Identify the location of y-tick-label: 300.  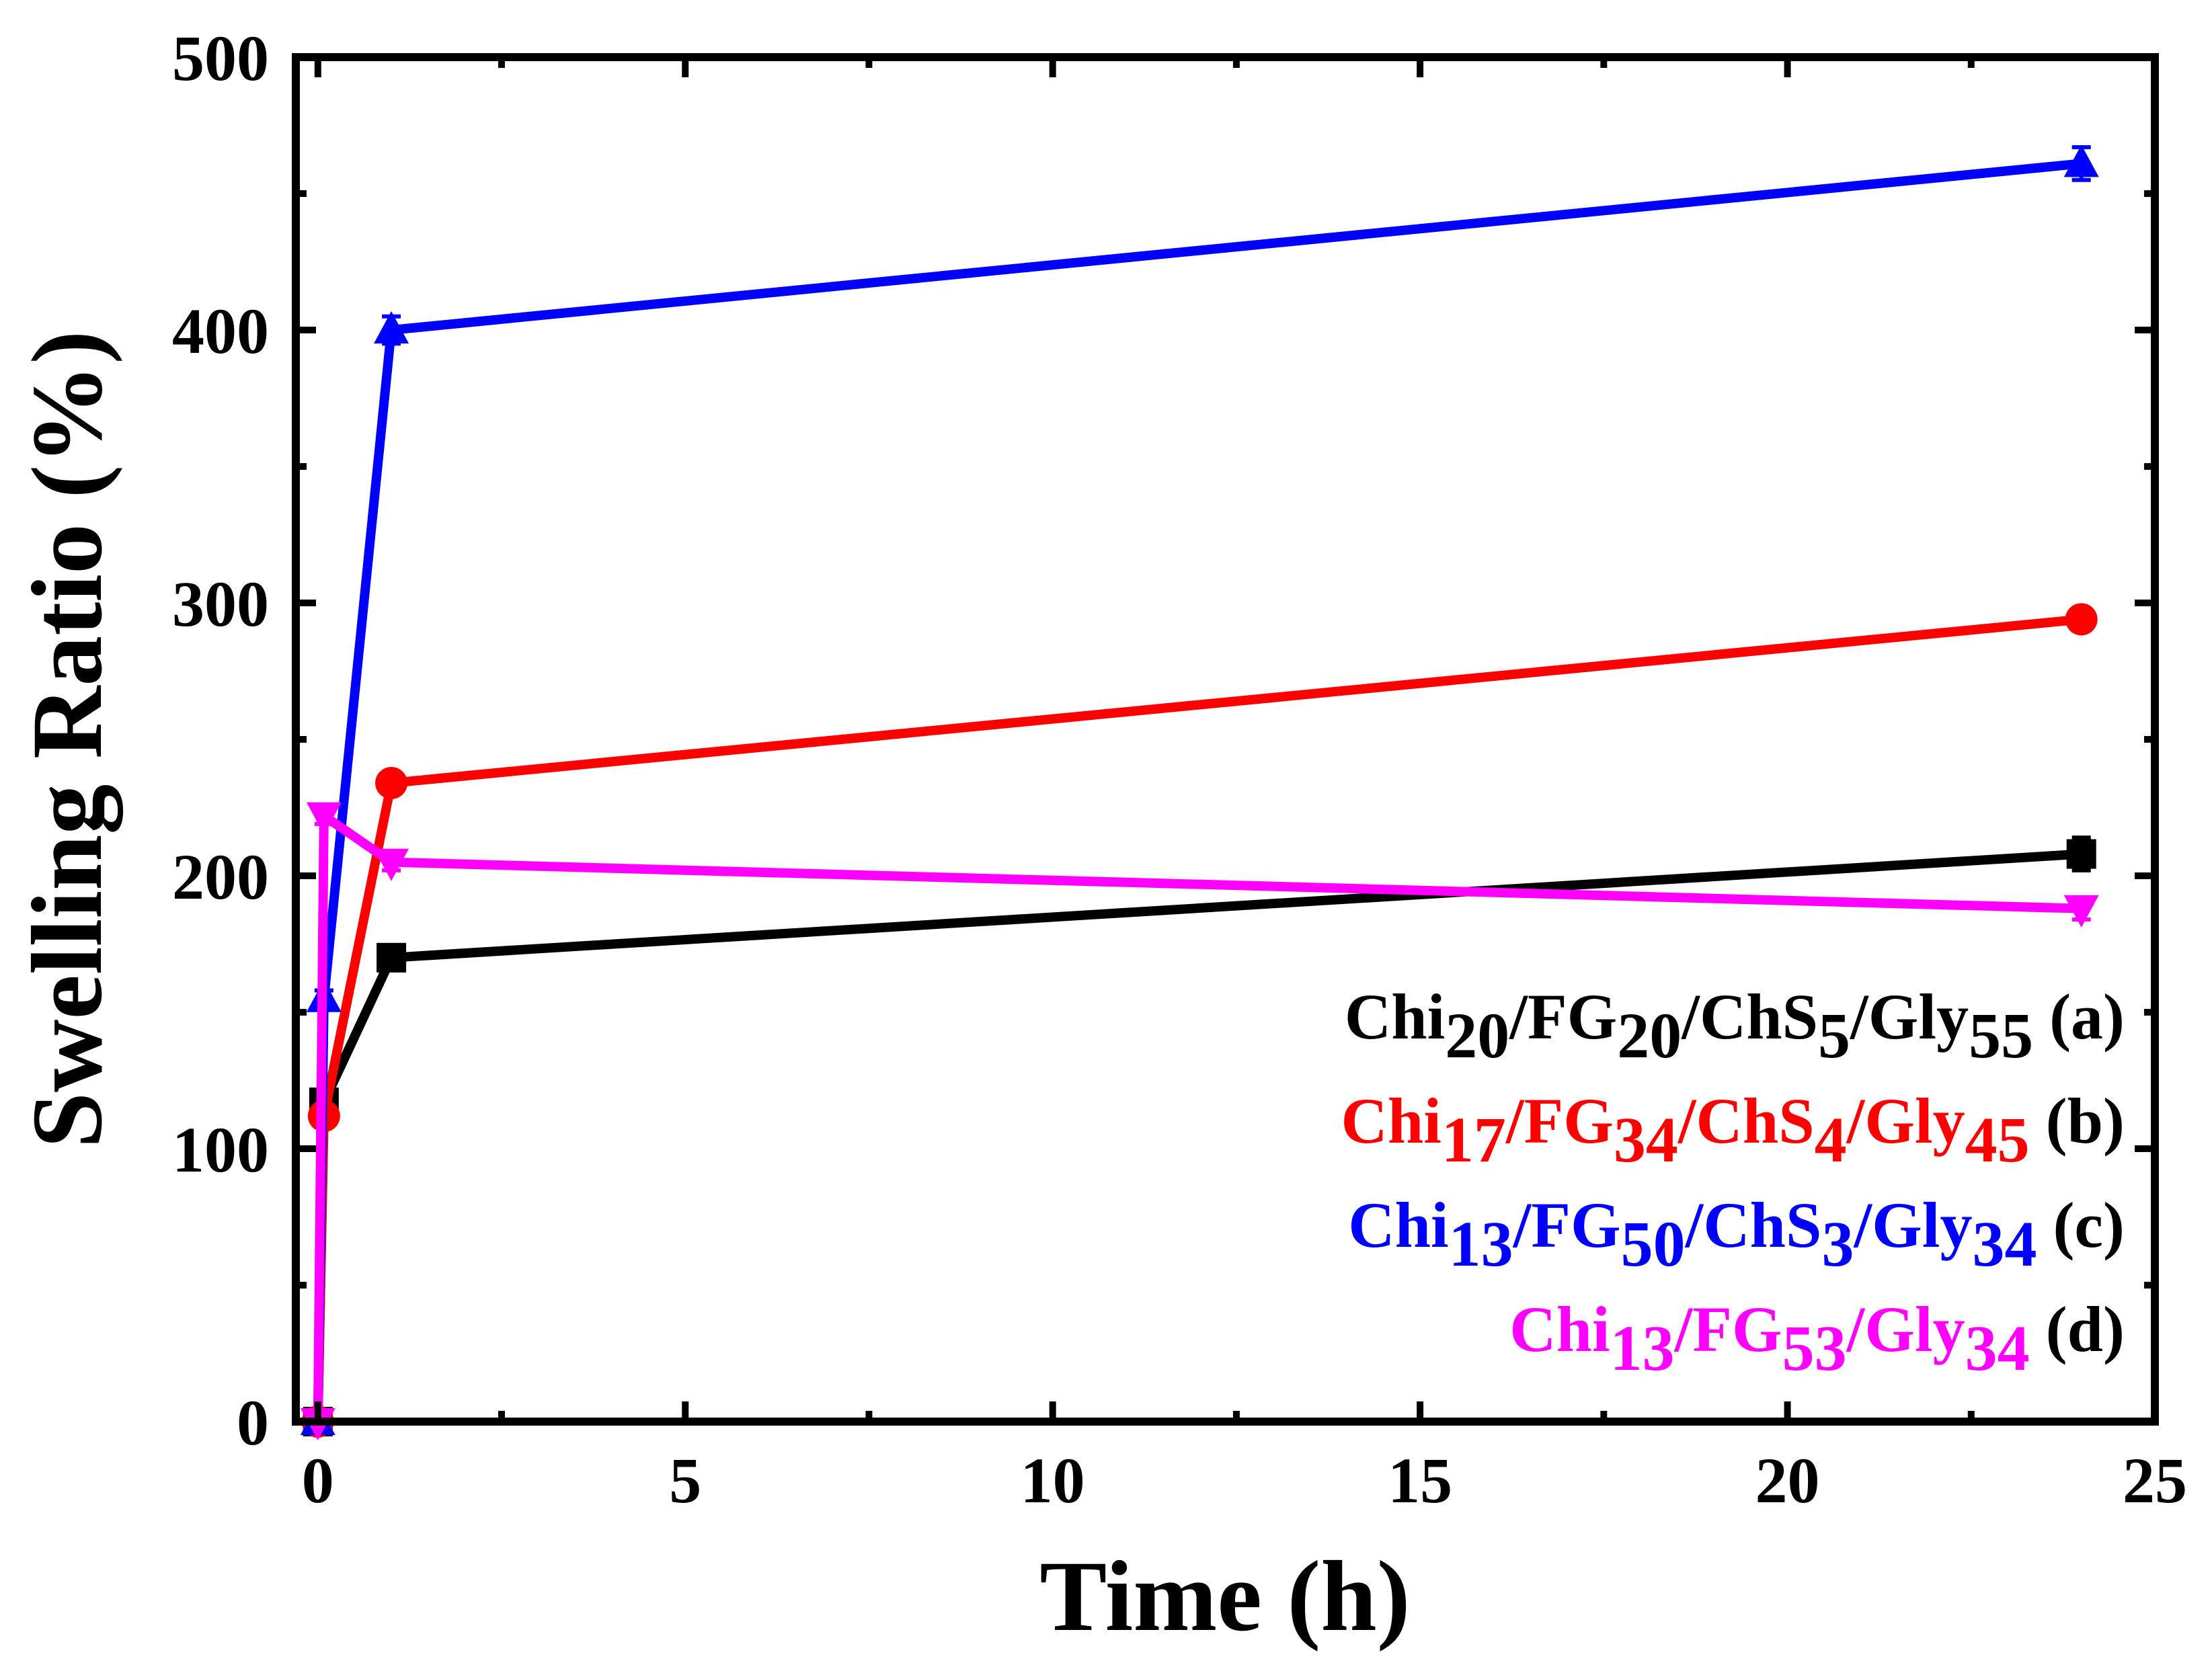
(220, 604).